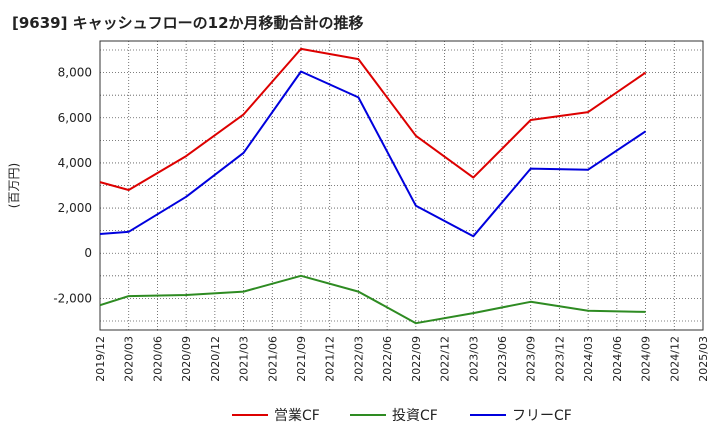 Image resolution: width=720 pixels, height=440 pixels. Describe the element at coordinates (75, 163) in the screenshot. I see `y-tick-label: 4,000` at that location.